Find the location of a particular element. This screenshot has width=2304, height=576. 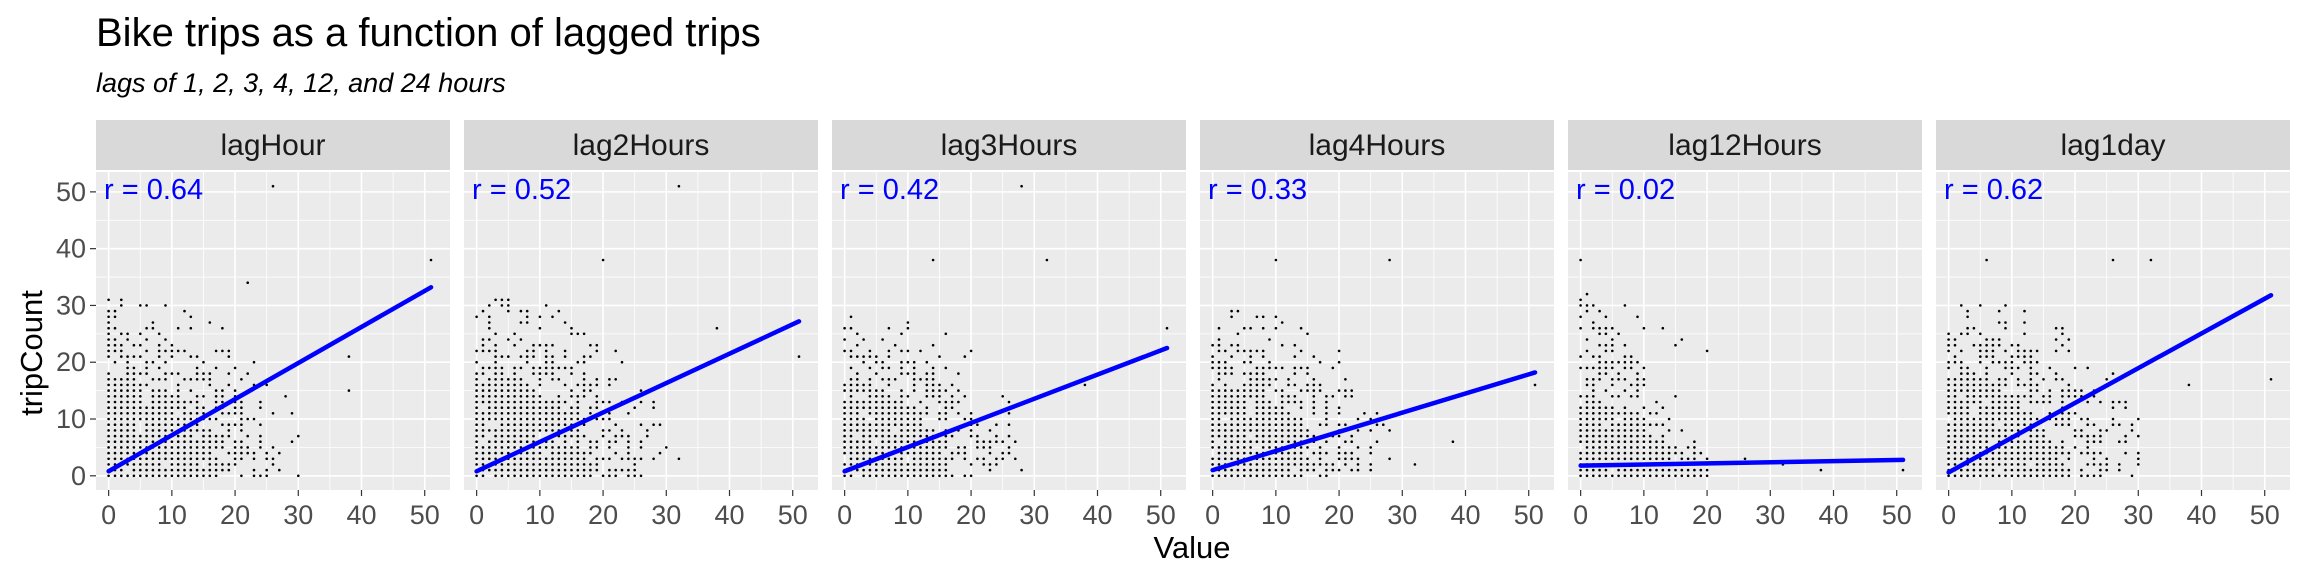

scatter-points is located at coordinates (2110, 368).